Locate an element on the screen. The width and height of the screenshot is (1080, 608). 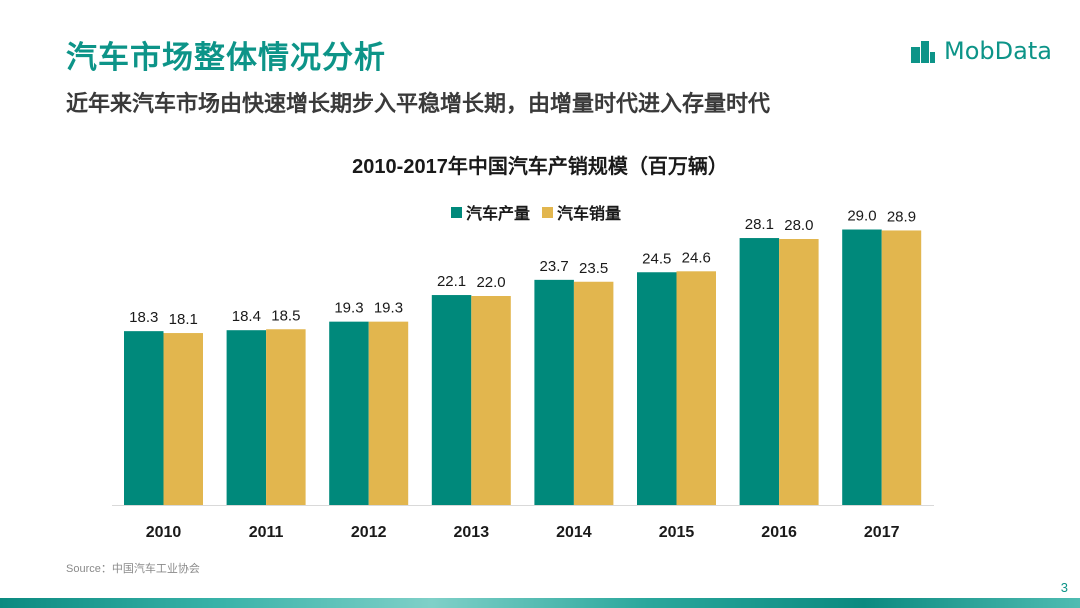
data-label: 23.7 is located at coordinates (554, 266).